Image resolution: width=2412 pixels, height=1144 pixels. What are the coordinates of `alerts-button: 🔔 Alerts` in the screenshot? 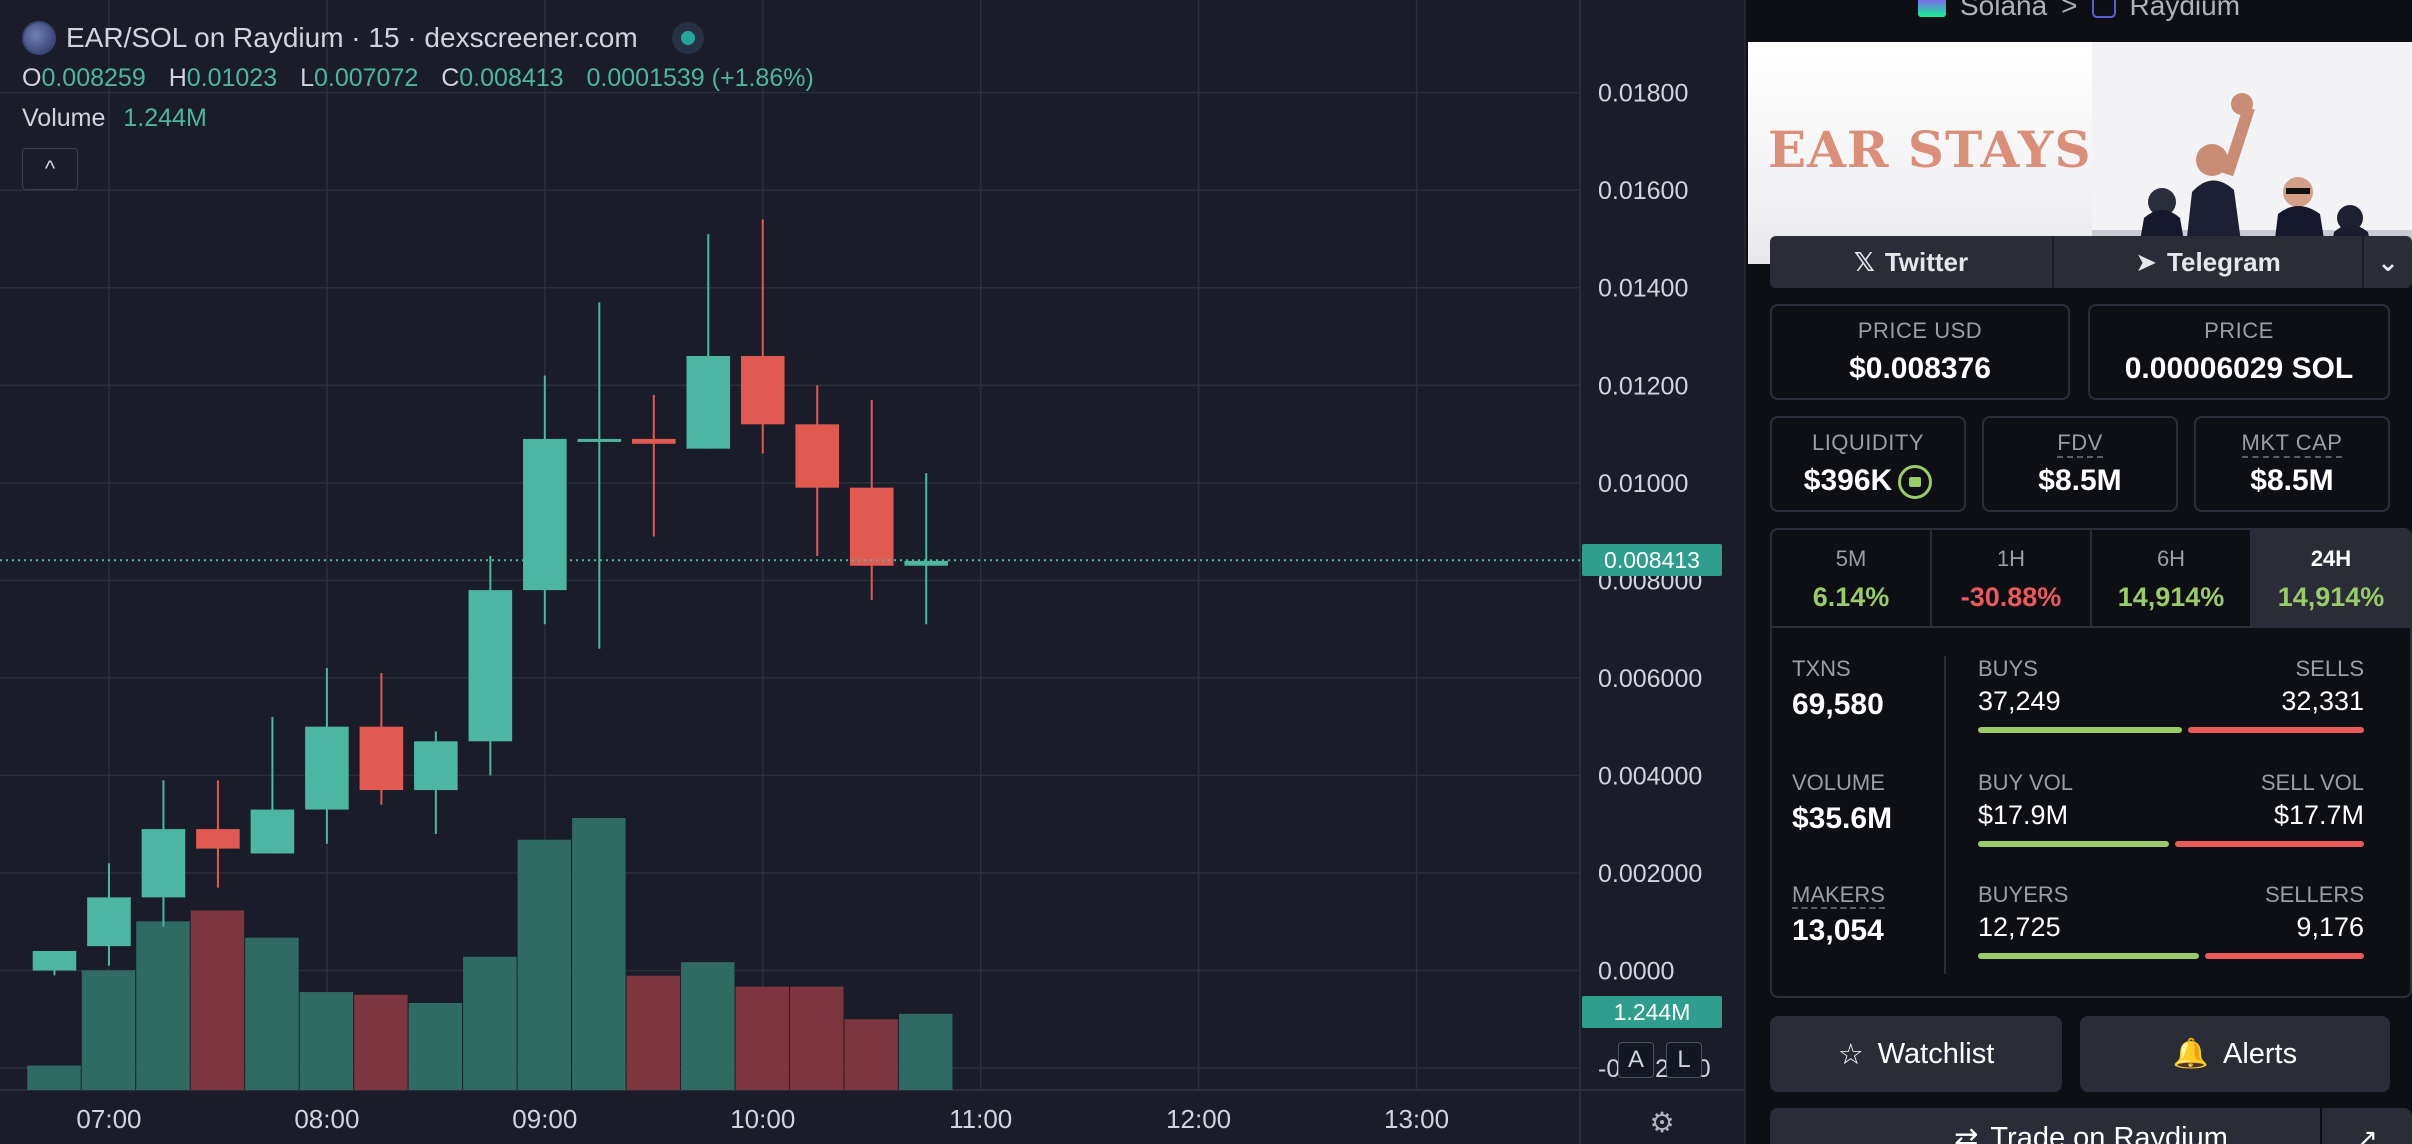 It's located at (2235, 1054).